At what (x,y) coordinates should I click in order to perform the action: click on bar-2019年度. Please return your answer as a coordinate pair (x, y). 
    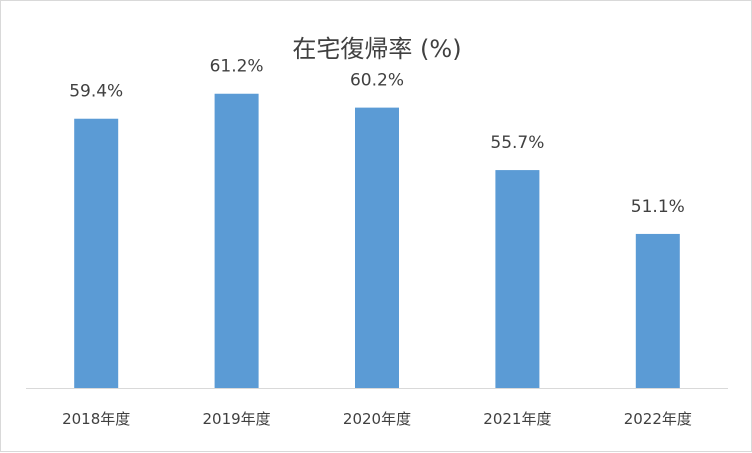
    Looking at the image, I should click on (236, 240).